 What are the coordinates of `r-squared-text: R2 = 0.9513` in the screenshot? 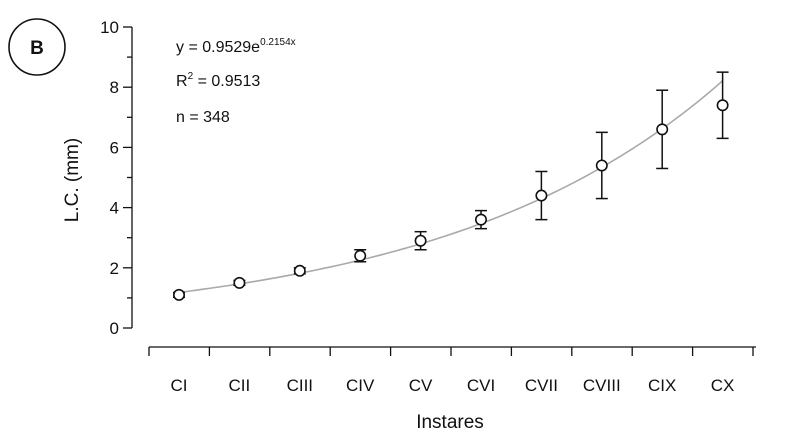 It's located at (218, 80).